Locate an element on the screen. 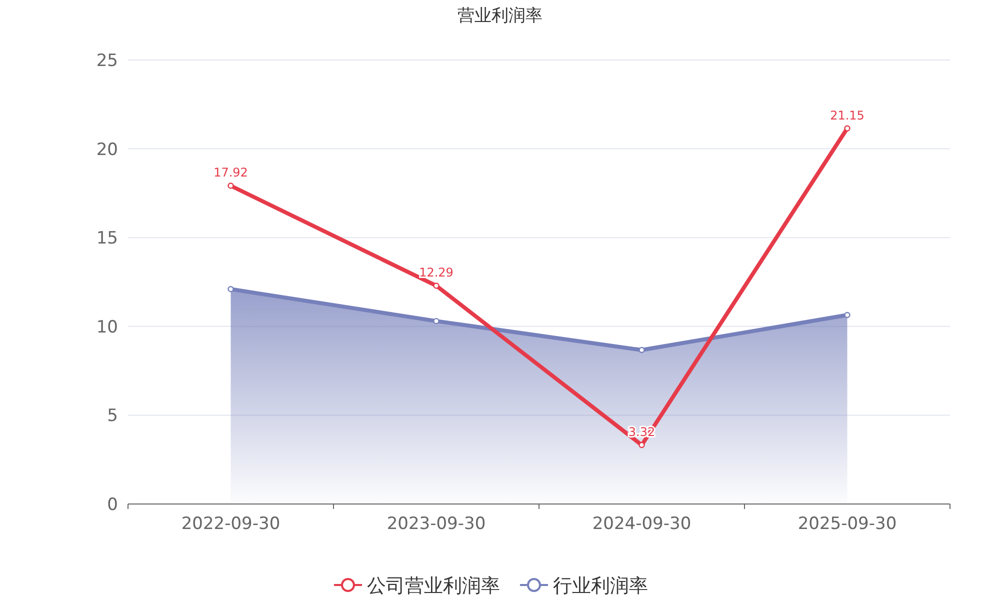 The height and width of the screenshot is (600, 1000). y-tick-label: 20 is located at coordinates (107, 150).